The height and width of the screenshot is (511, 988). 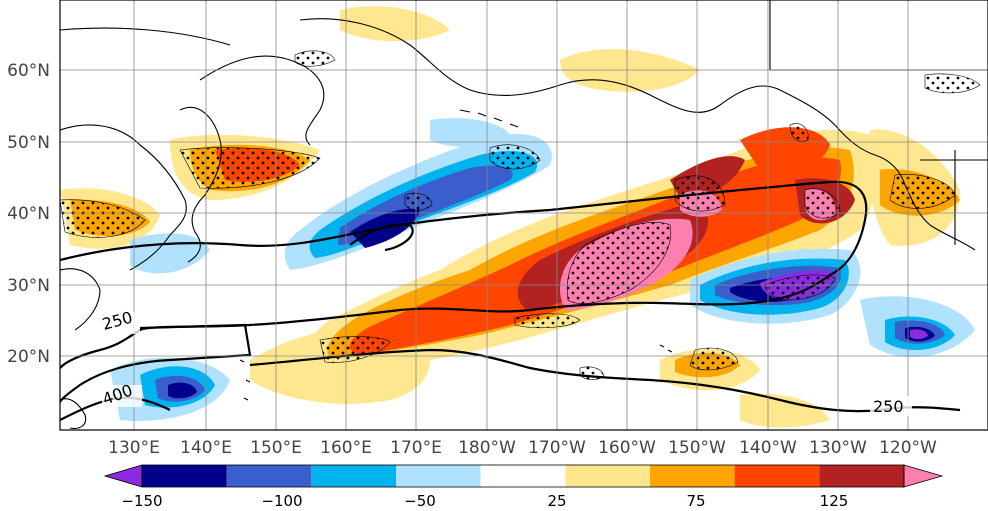 What do you see at coordinates (206, 448) in the screenshot?
I see `lon-label: 140°E` at bounding box center [206, 448].